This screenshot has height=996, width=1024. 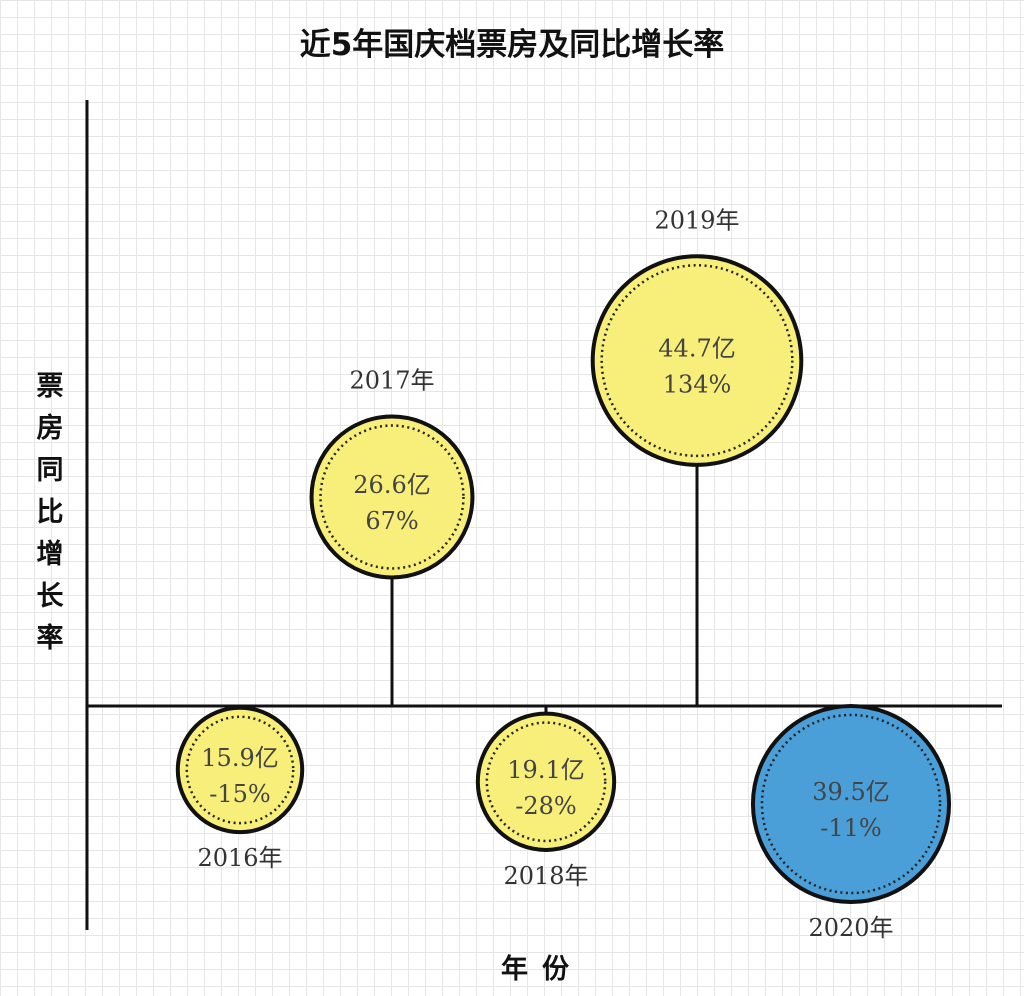 What do you see at coordinates (545, 806) in the screenshot?
I see `growth-label: -28%` at bounding box center [545, 806].